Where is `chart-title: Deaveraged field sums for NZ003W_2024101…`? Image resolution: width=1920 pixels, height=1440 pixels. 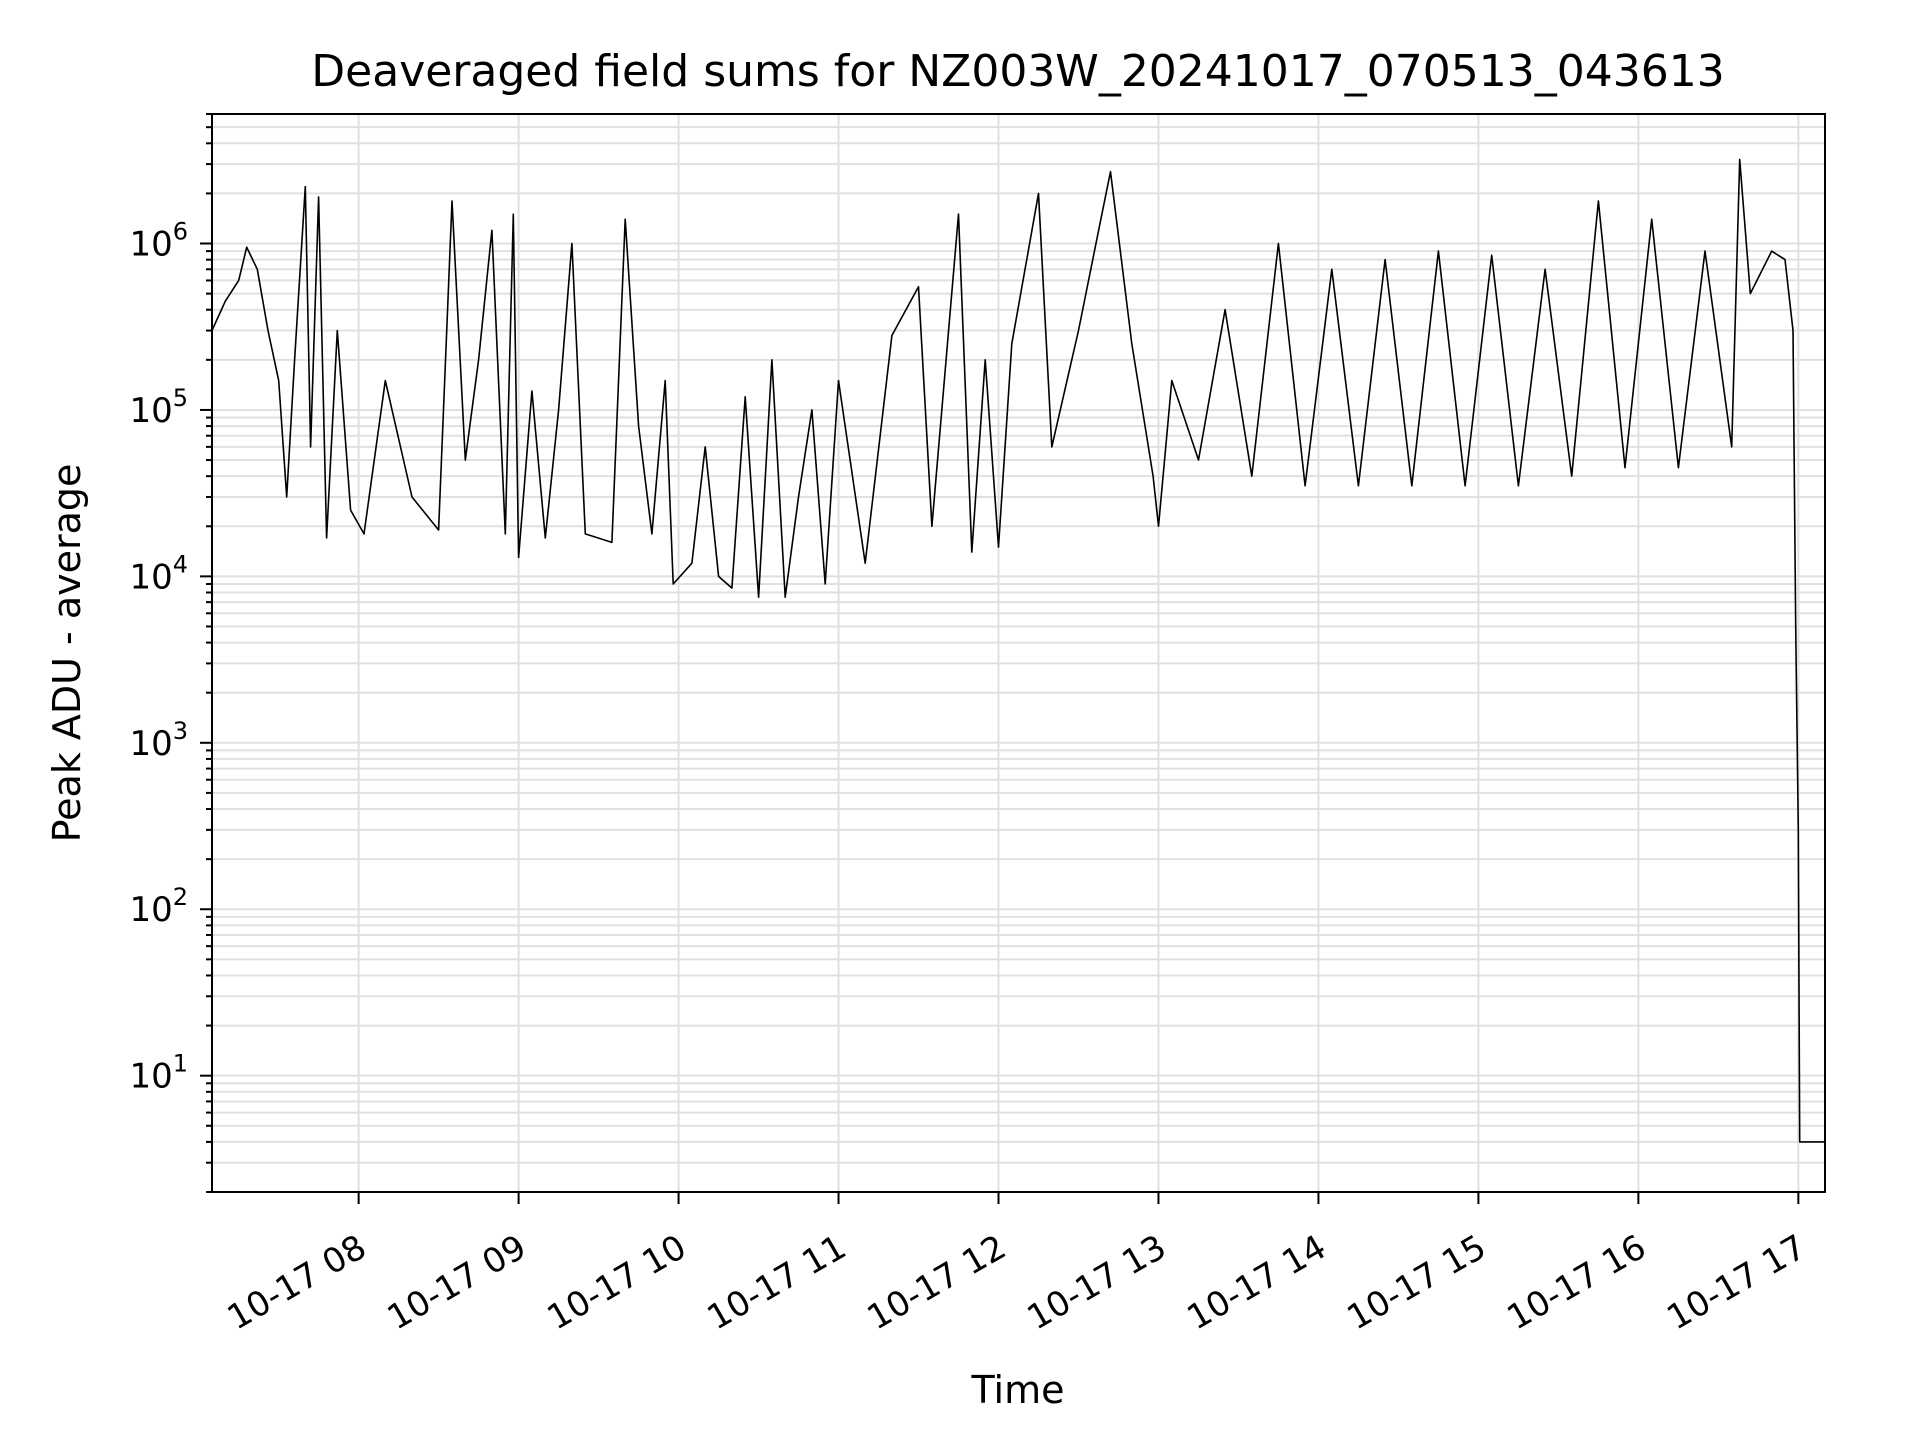
chart-title: Deaveraged field sums for NZ003W_2024101… is located at coordinates (1017, 71).